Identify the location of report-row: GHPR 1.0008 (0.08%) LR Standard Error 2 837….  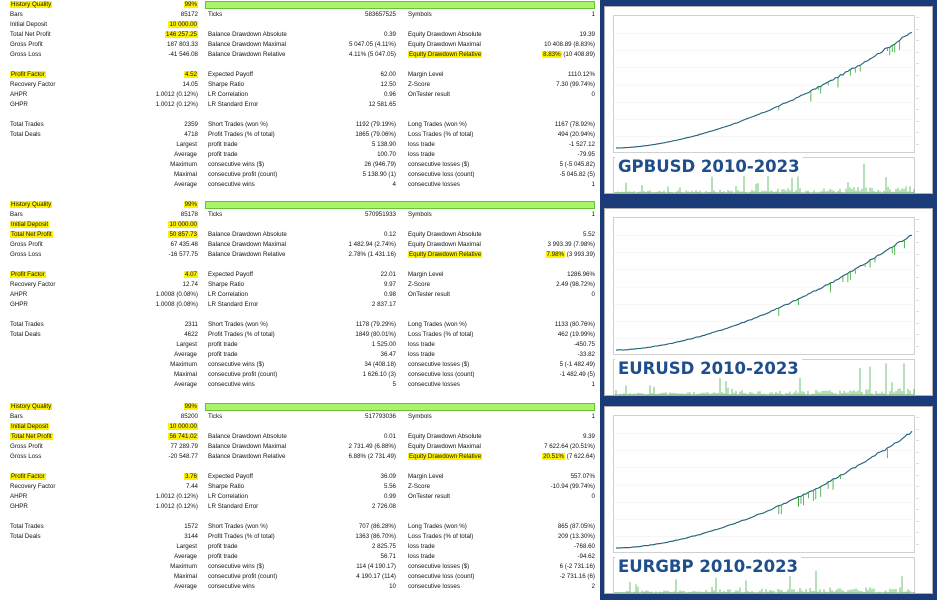
(300, 305).